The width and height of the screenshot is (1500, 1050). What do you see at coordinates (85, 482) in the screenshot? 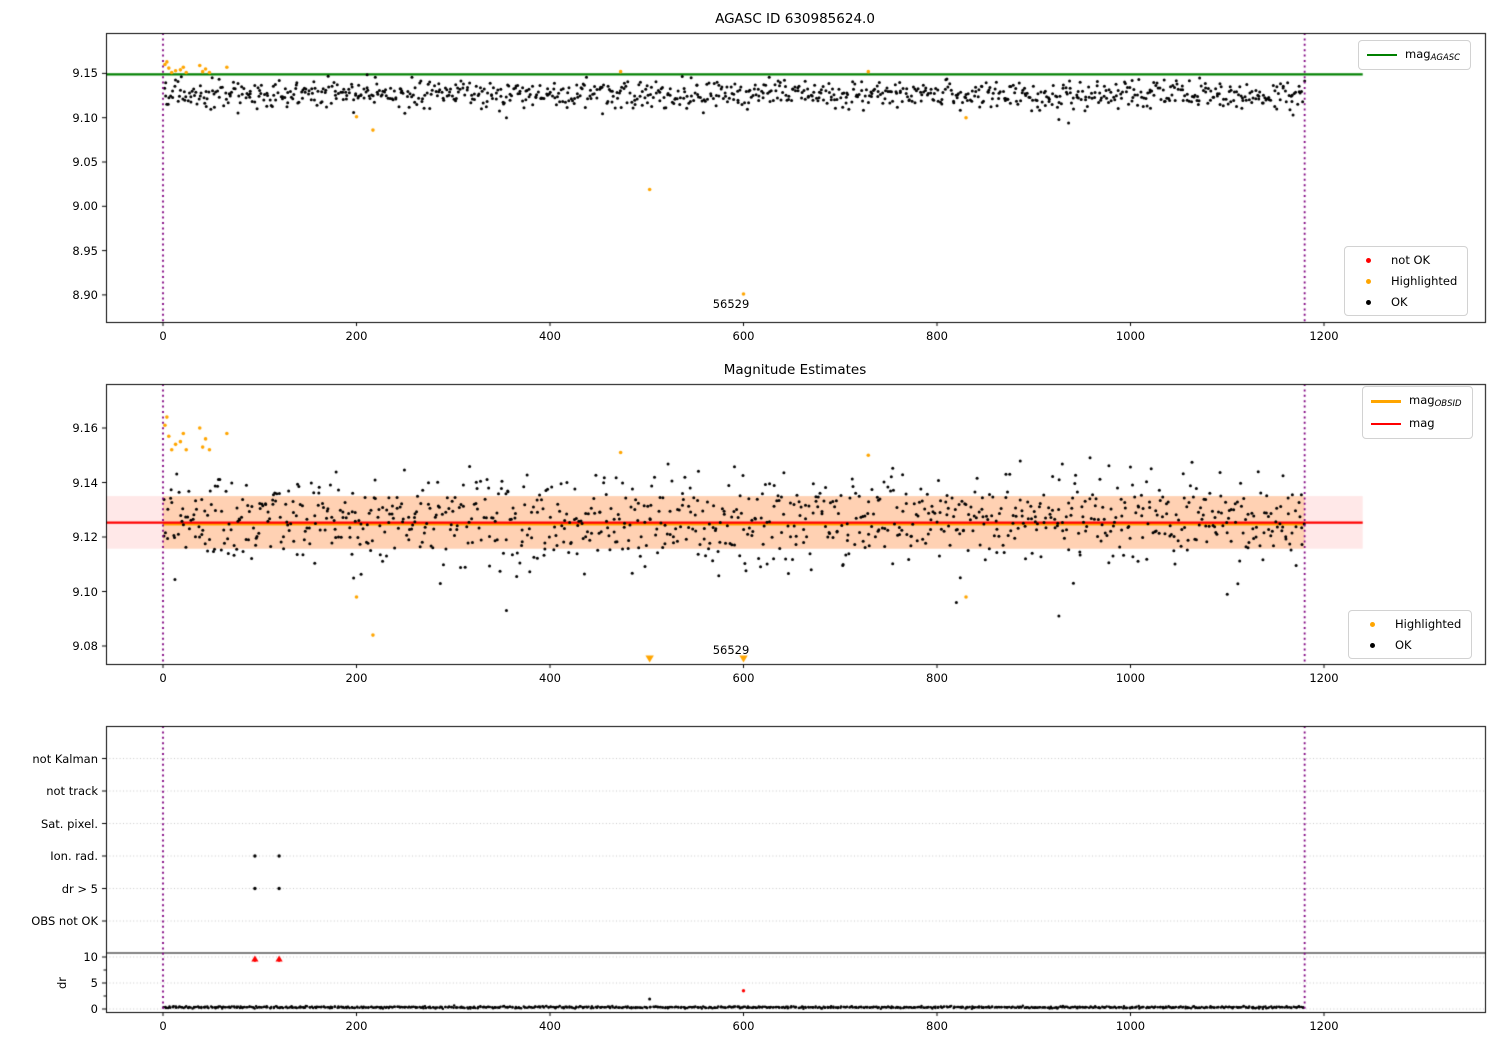
I see `y-tick-label: 9.14` at bounding box center [85, 482].